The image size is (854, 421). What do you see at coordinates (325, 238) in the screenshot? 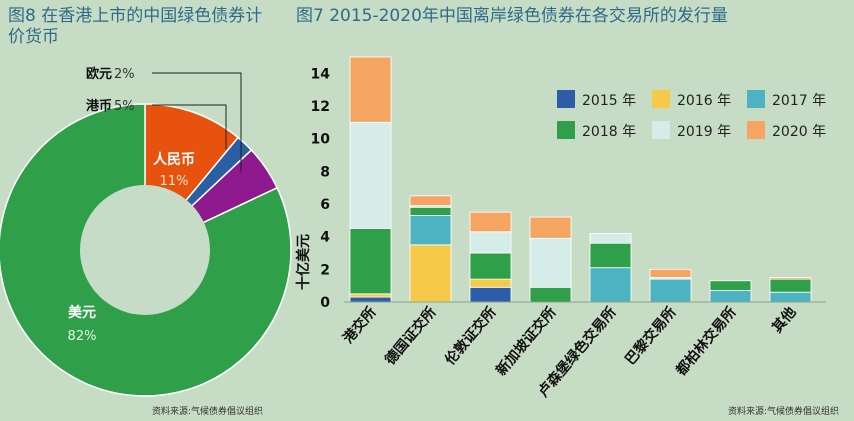
I see `y-tick-label-2: 4` at bounding box center [325, 238].